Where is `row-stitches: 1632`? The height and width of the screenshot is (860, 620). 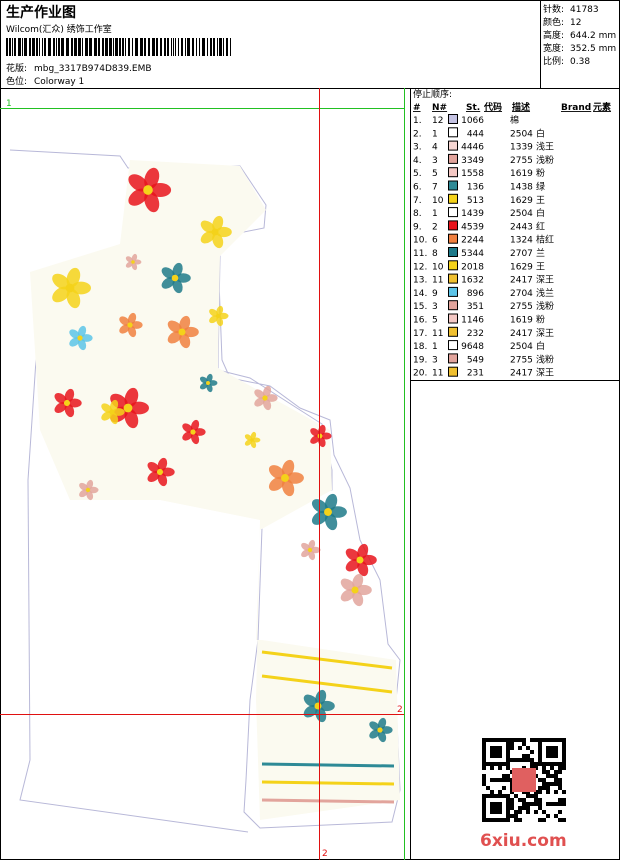
row-stitches: 1632 is located at coordinates (472, 281).